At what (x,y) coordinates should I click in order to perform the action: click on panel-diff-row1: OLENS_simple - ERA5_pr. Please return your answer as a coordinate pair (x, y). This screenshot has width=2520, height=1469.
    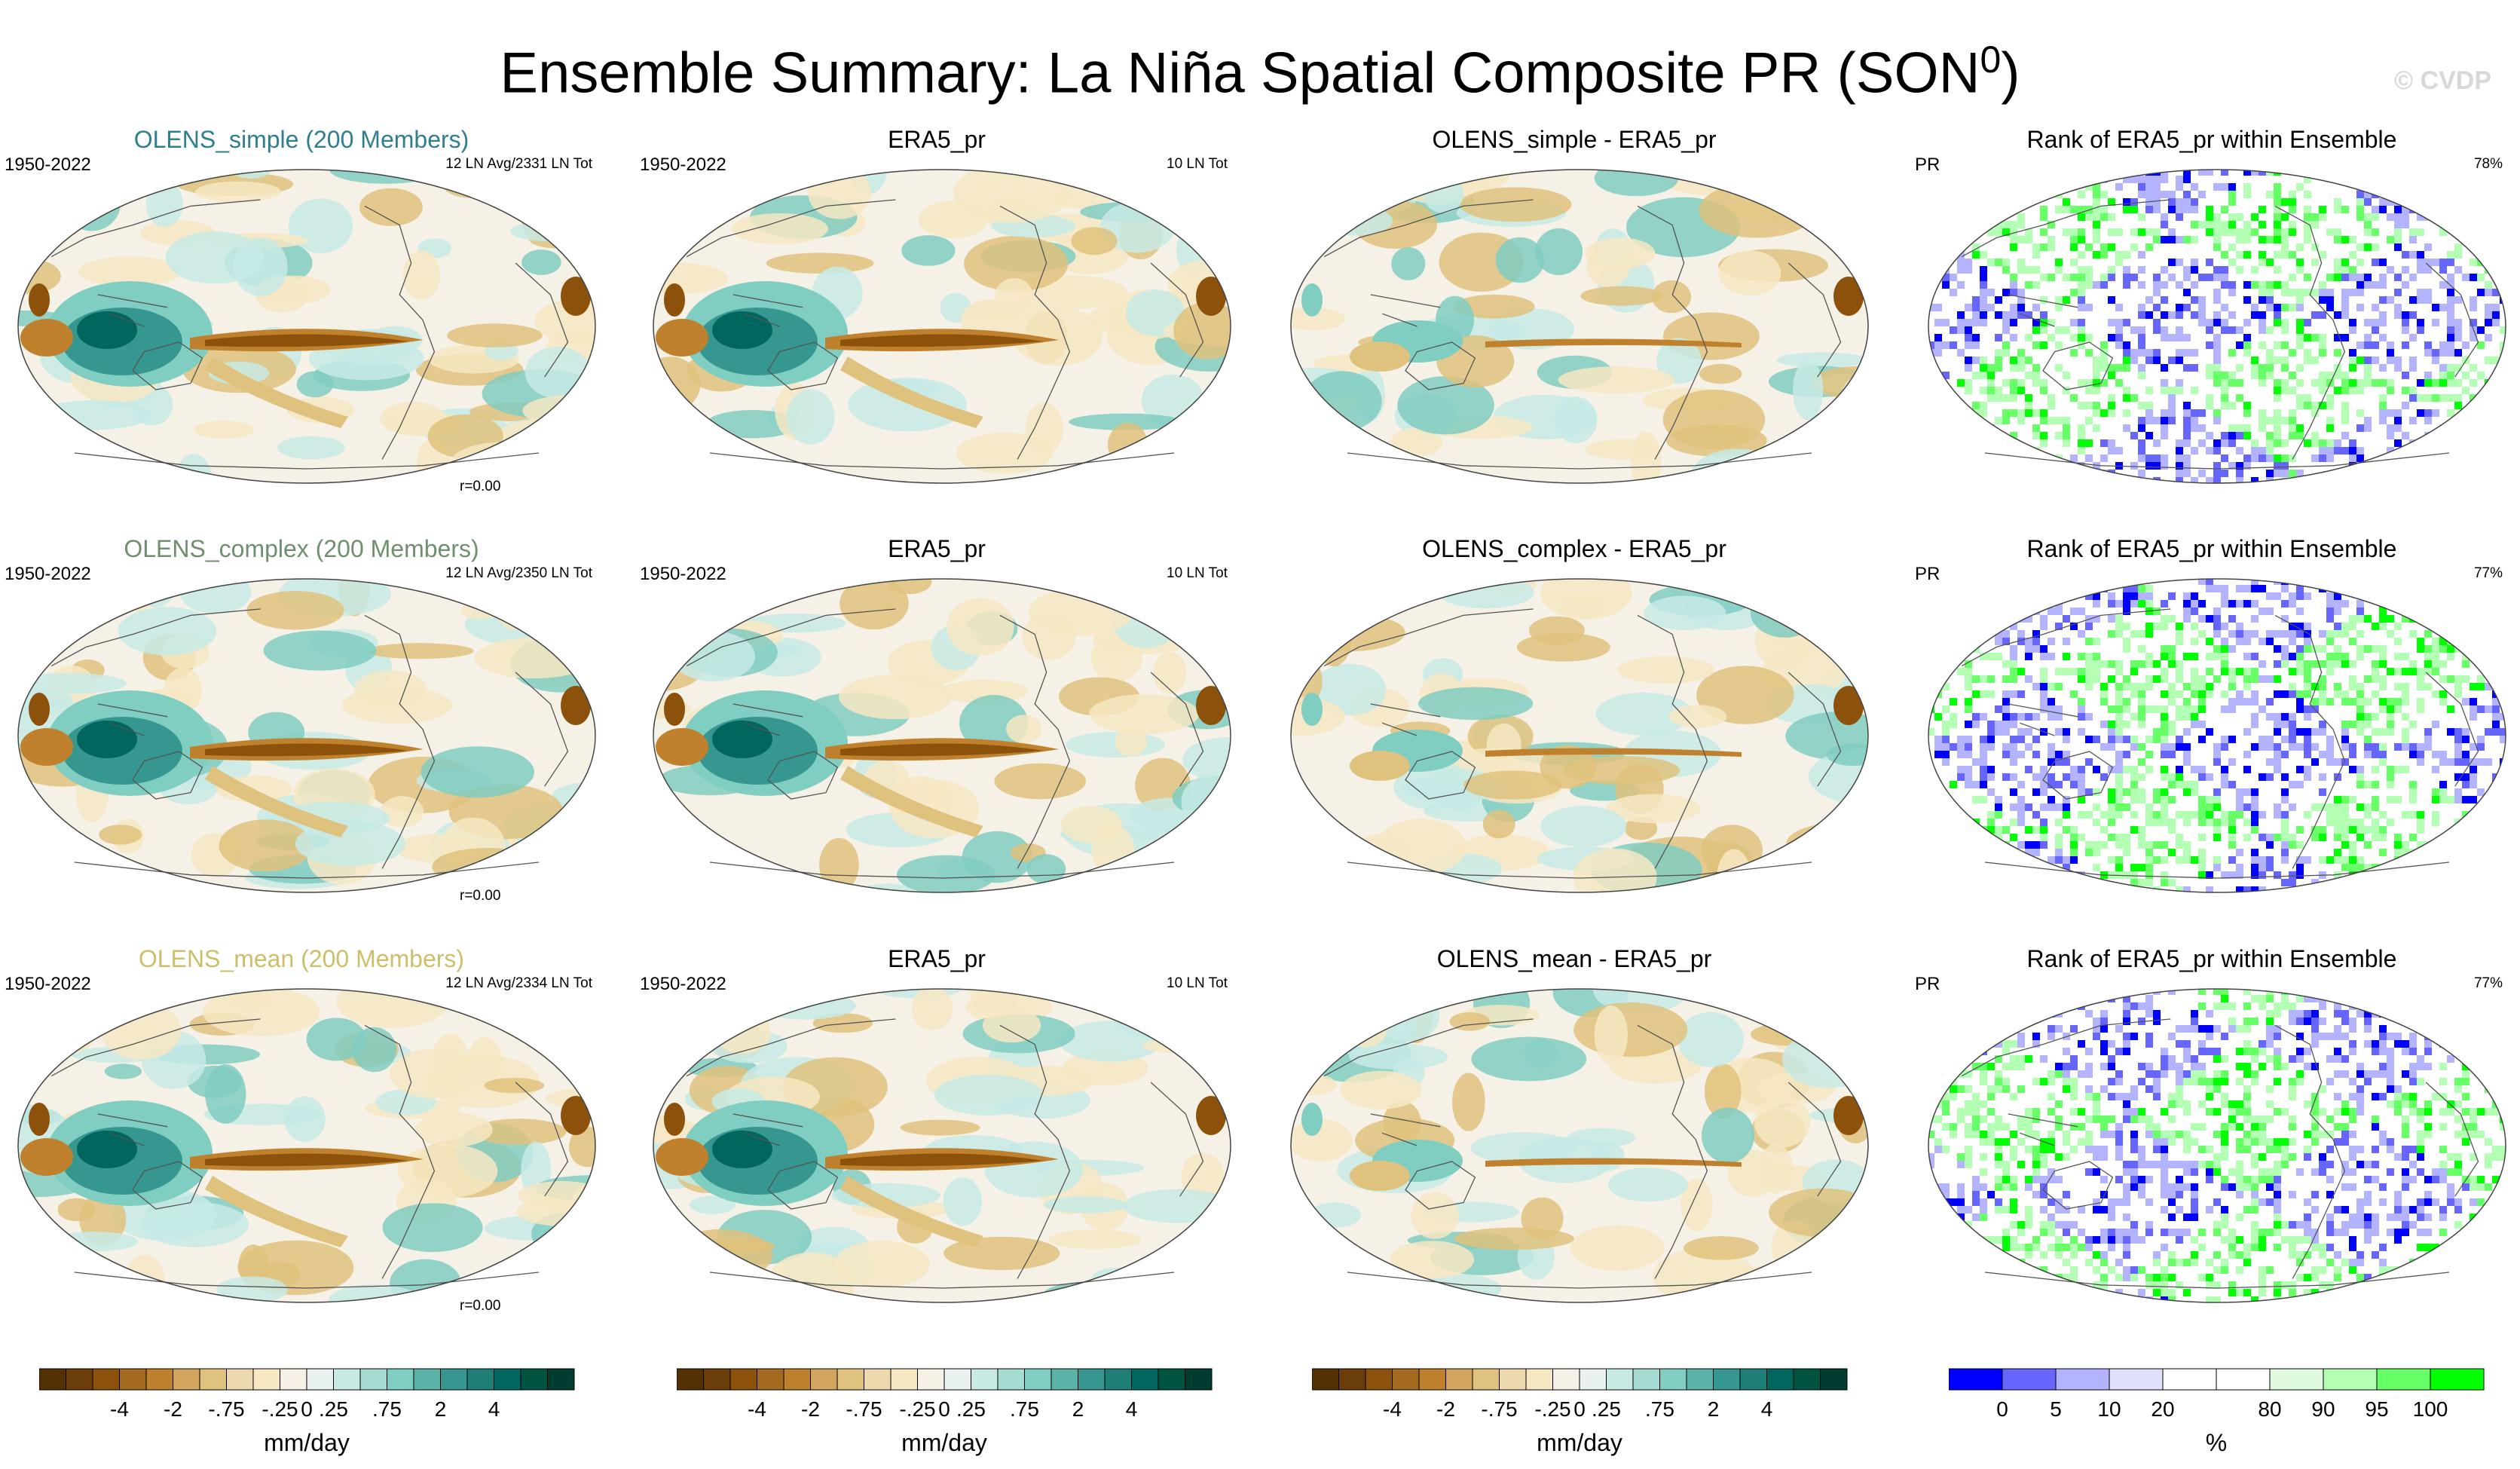
    Looking at the image, I should click on (1574, 324).